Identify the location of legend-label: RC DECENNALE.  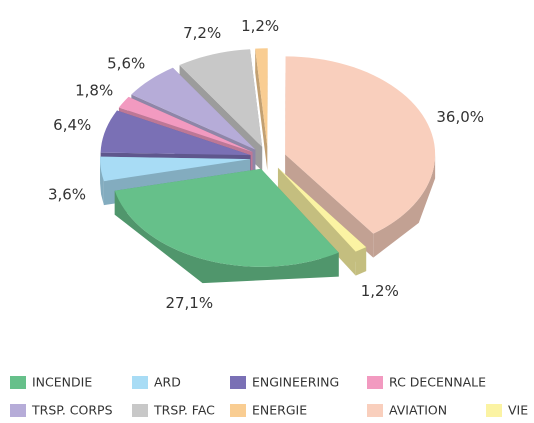
(437, 382).